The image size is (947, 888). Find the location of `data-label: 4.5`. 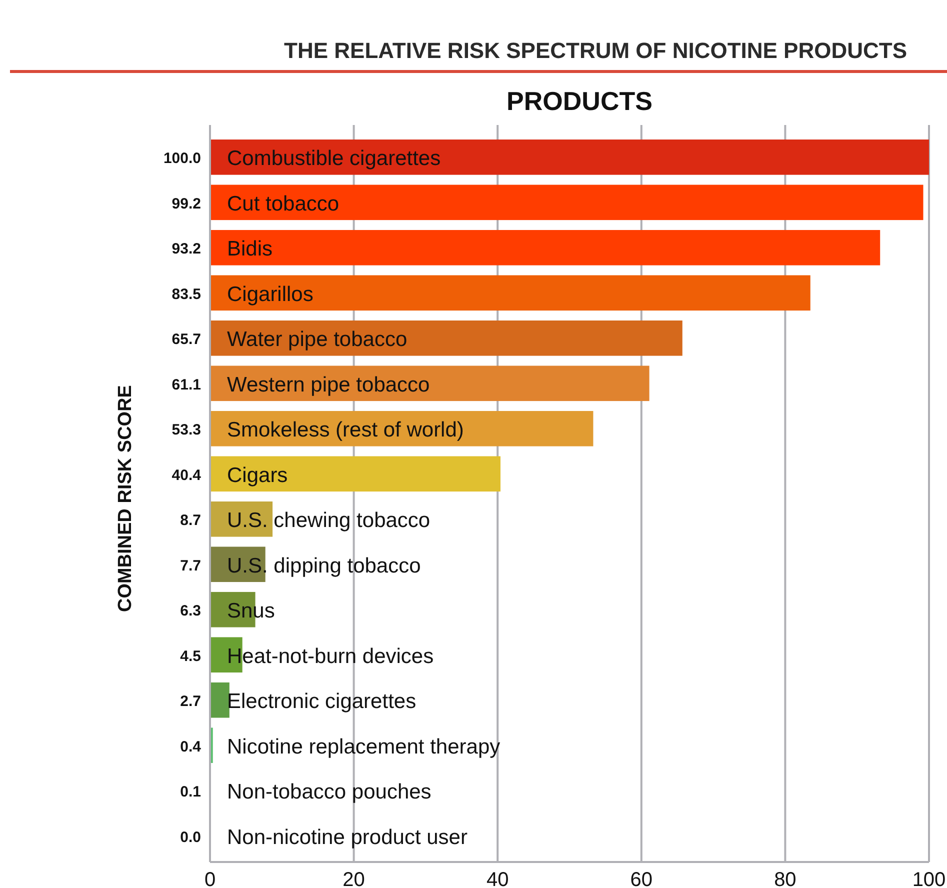

data-label: 4.5 is located at coordinates (190, 656).